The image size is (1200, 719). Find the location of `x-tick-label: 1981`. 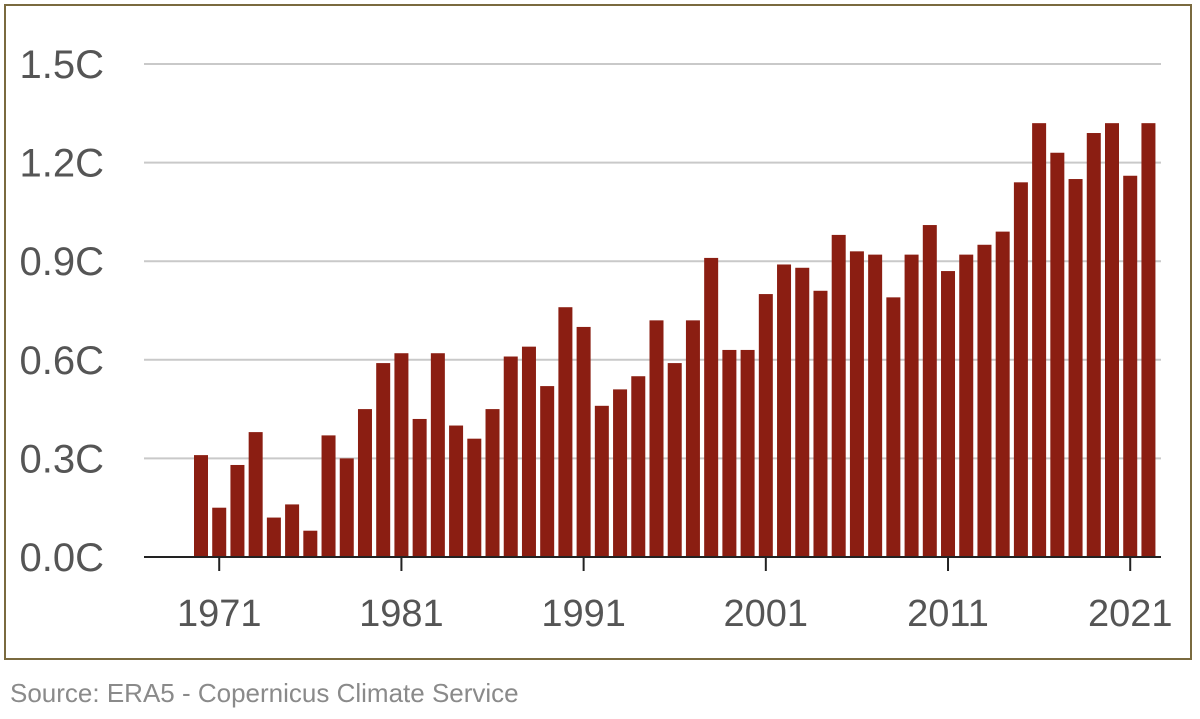

x-tick-label: 1981 is located at coordinates (401, 614).